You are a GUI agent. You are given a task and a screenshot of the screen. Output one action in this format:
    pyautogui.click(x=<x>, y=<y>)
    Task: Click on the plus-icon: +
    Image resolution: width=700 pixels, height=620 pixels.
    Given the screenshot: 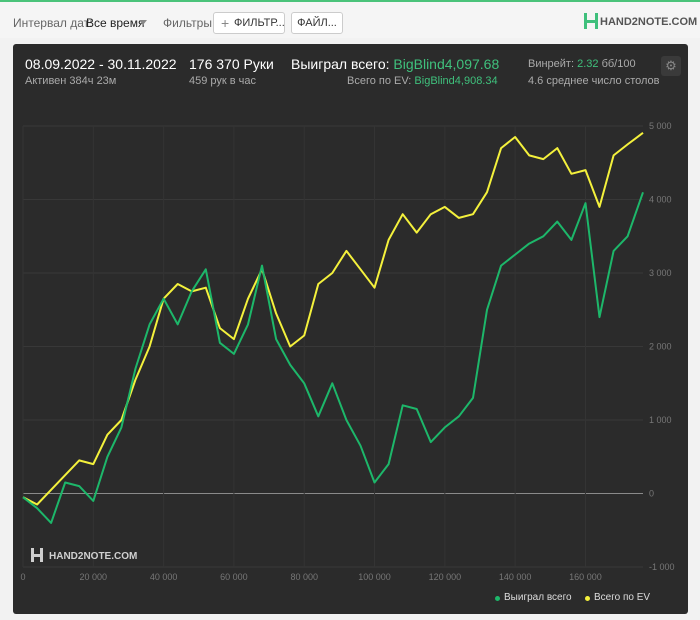 What is the action you would take?
    pyautogui.click(x=225, y=23)
    